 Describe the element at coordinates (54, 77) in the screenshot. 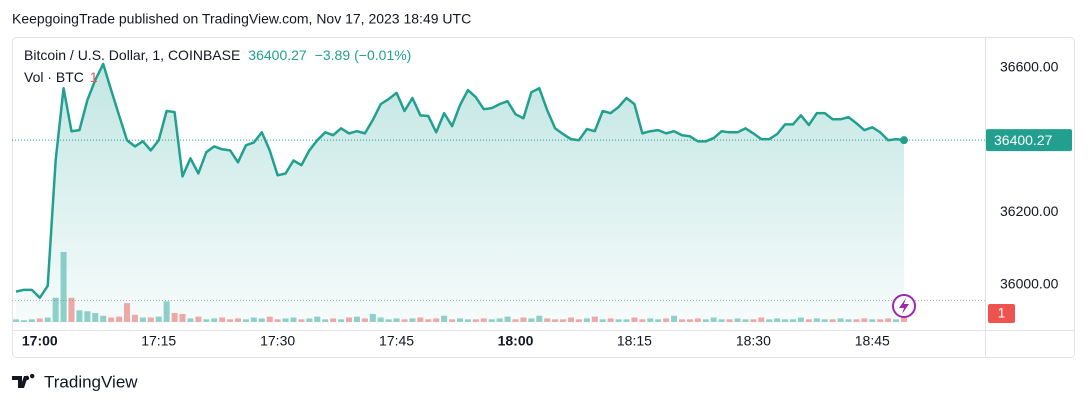

I see `volume-title: Vol · BTC` at that location.